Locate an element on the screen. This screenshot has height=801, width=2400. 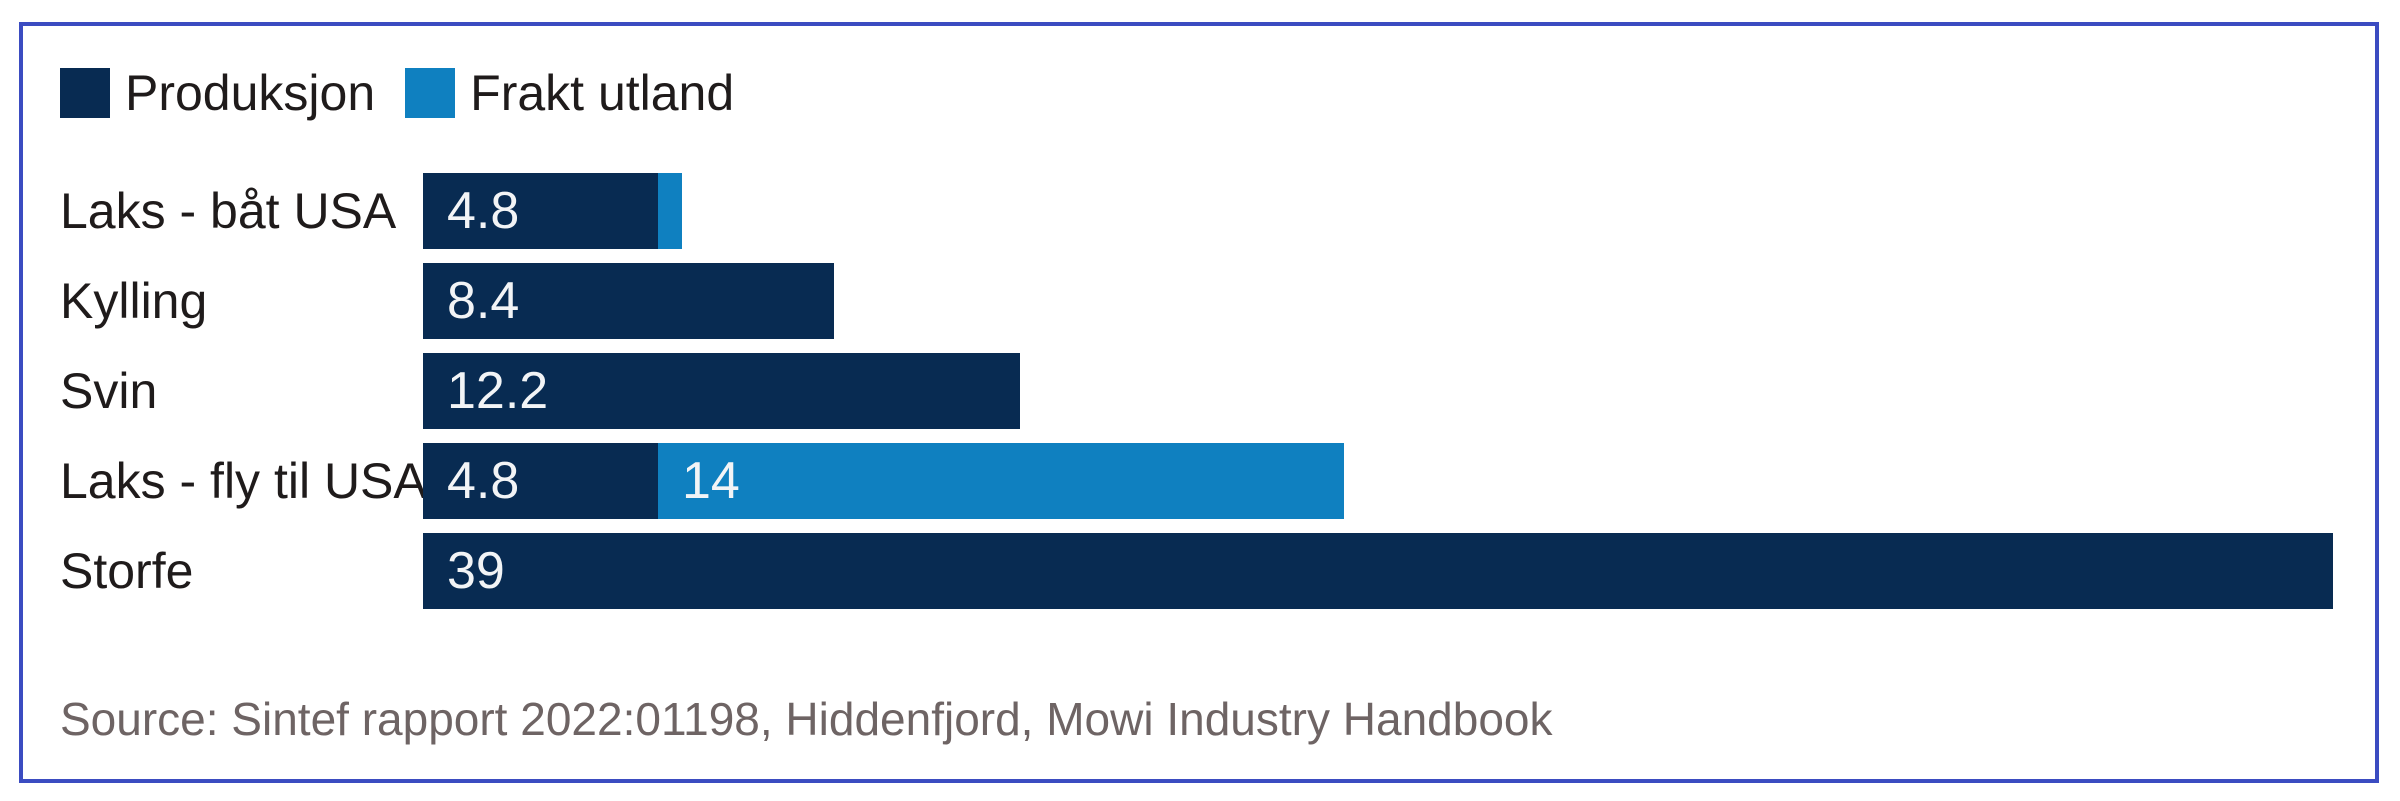
legend-item: Frakt utland is located at coordinates (569, 93).